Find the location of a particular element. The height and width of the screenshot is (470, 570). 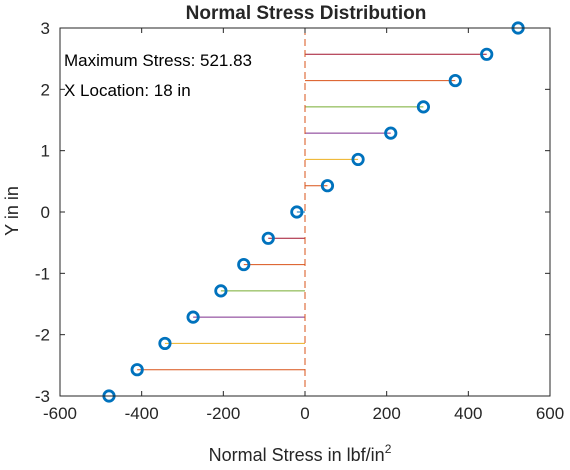

chart-title: Normal Stress Distribution is located at coordinates (306, 13).